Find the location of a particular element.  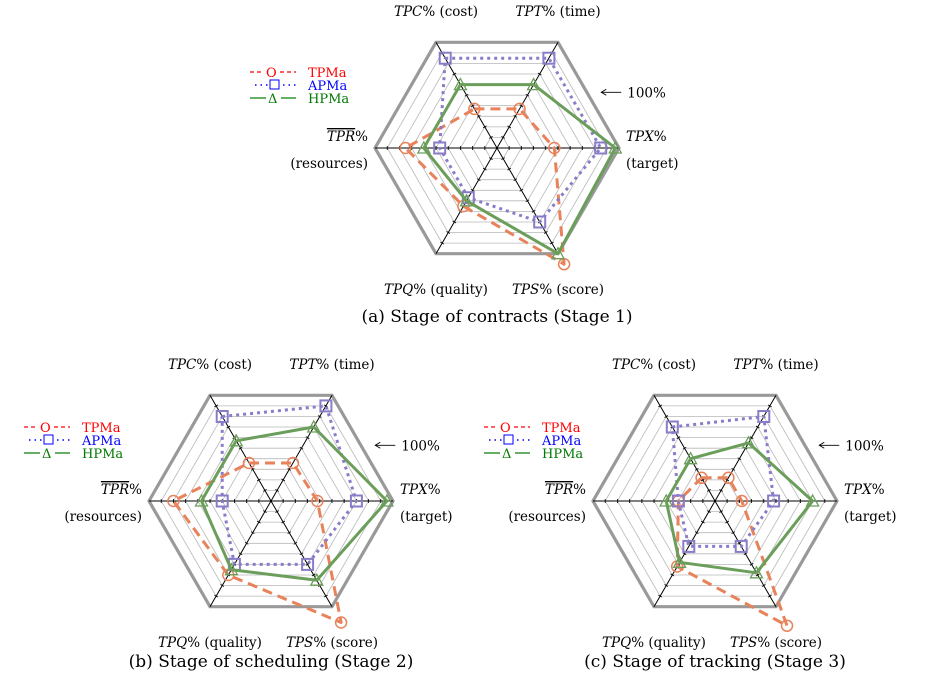

axis-sublabel: (resources) is located at coordinates (547, 517).